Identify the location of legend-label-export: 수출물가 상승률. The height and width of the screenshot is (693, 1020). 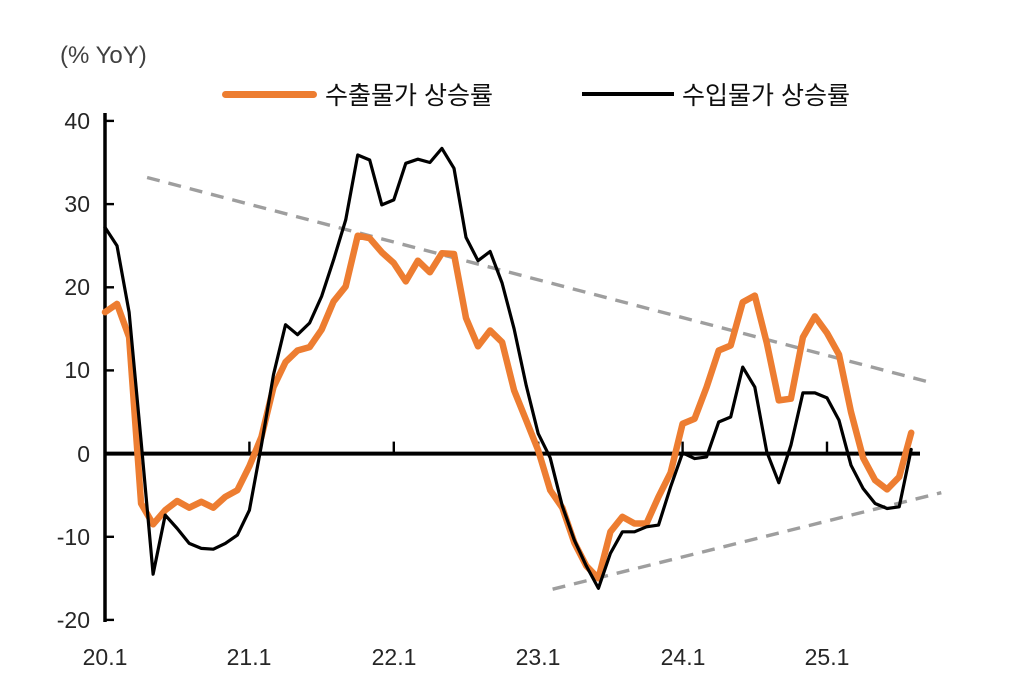
(409, 96).